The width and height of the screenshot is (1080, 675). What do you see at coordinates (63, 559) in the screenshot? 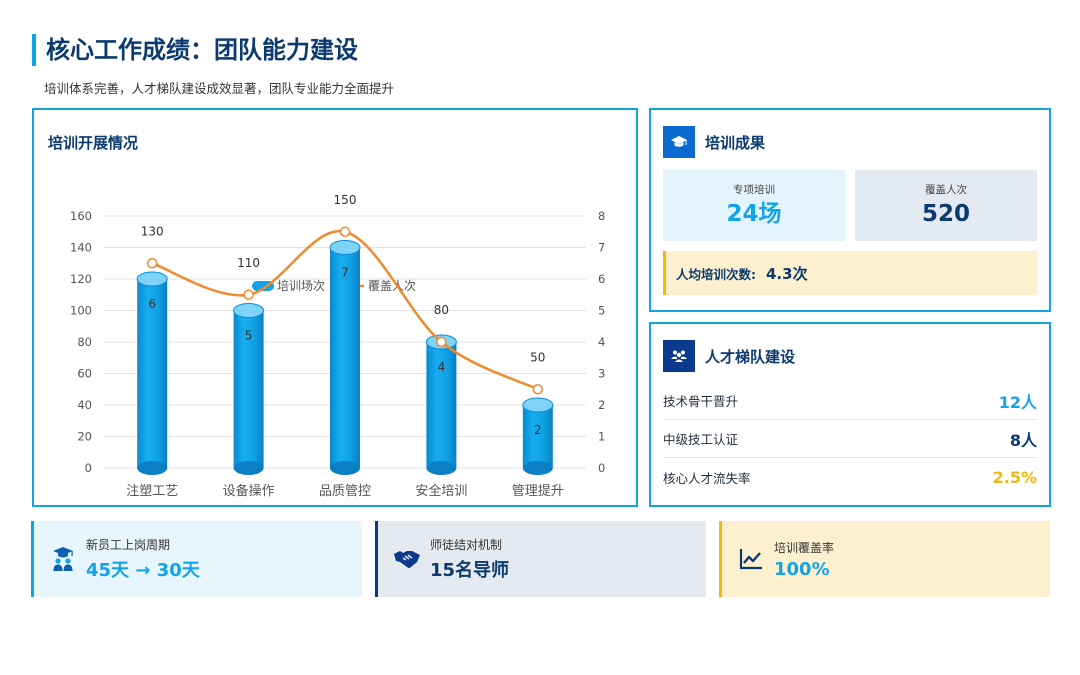
I see `graduate-people-icon` at bounding box center [63, 559].